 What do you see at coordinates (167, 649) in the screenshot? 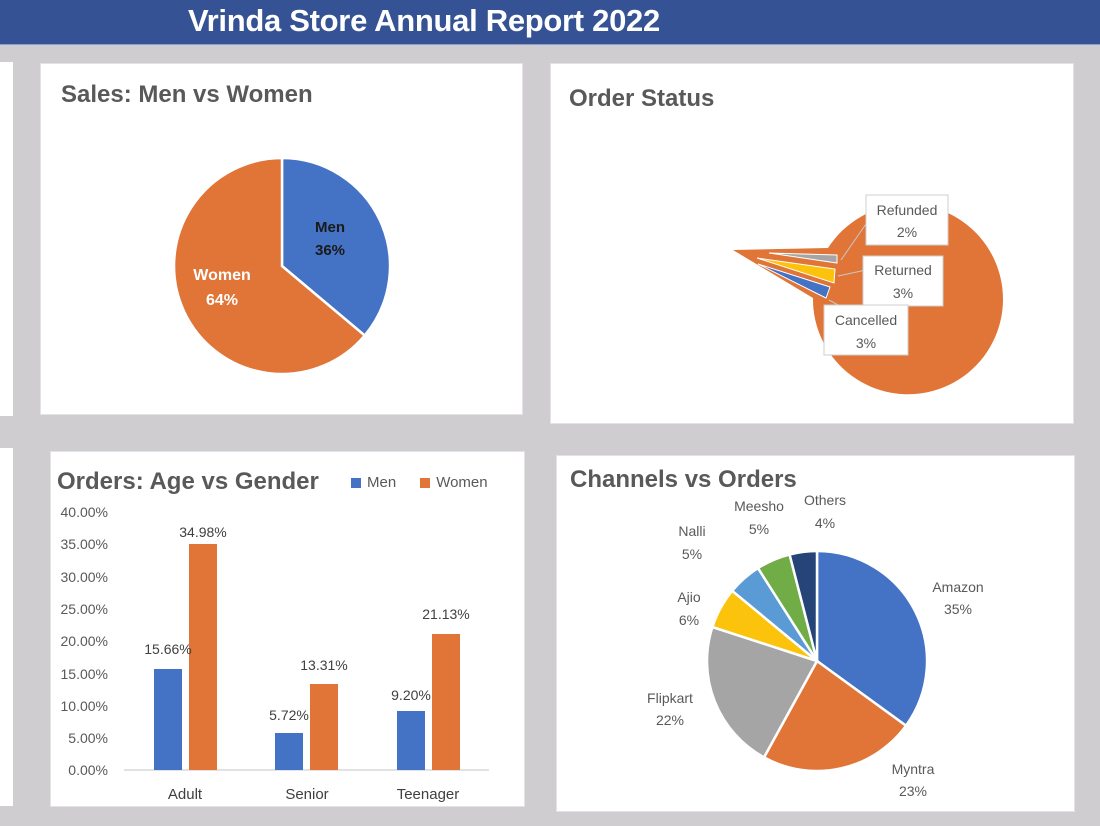
I see `svg-text: 15.66%` at bounding box center [167, 649].